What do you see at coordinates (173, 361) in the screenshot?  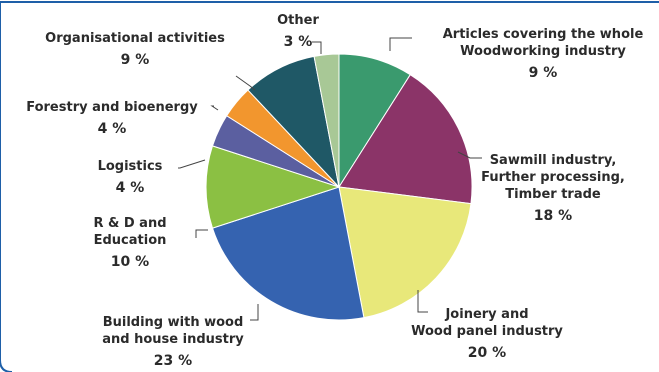 I see `slice-percent-3: 23 %` at bounding box center [173, 361].